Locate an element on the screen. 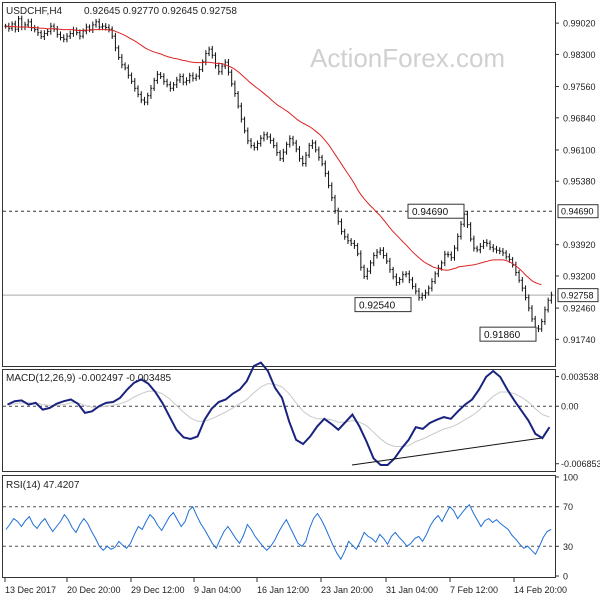 The image size is (600, 605). price-level-lines is located at coordinates (279, 253).